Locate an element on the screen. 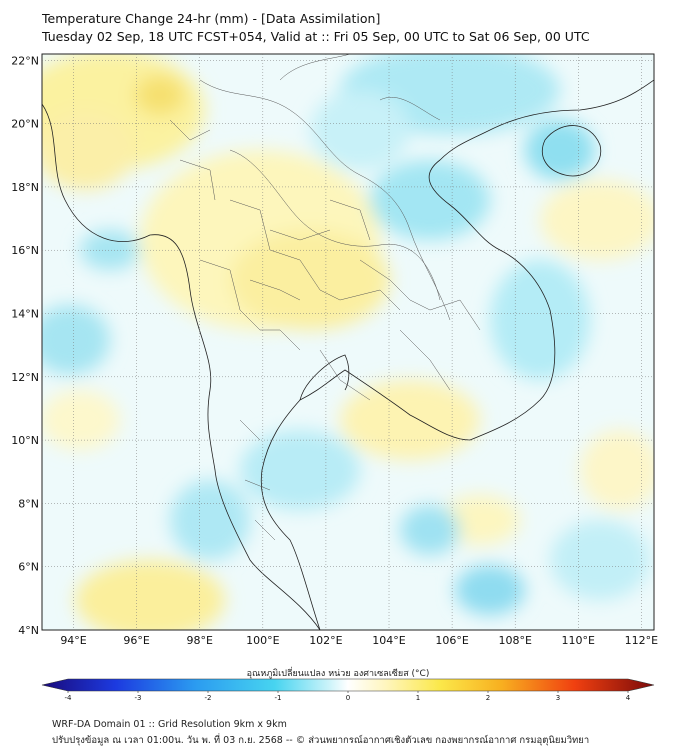 The width and height of the screenshot is (676, 756). colorbar-gradient is located at coordinates (348, 685).